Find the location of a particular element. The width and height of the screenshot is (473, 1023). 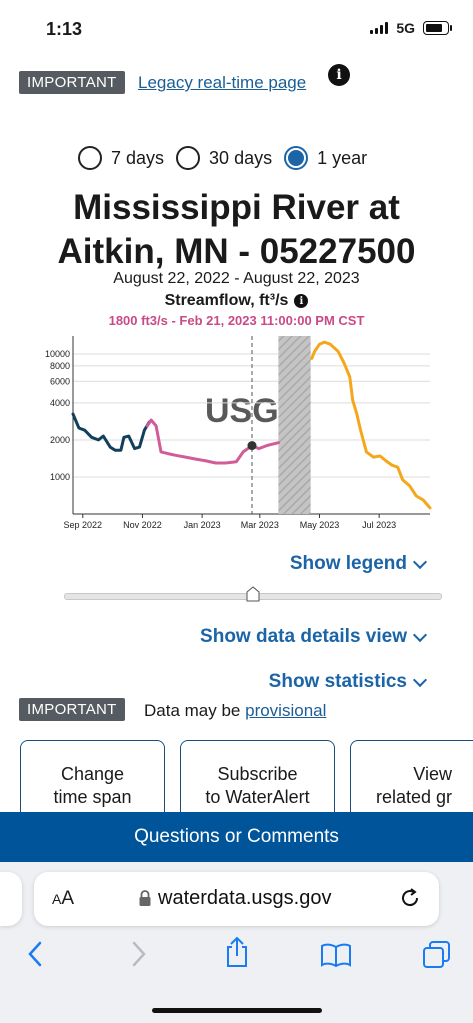

legacy-page-link: Legacy real-time page is located at coordinates (222, 82).